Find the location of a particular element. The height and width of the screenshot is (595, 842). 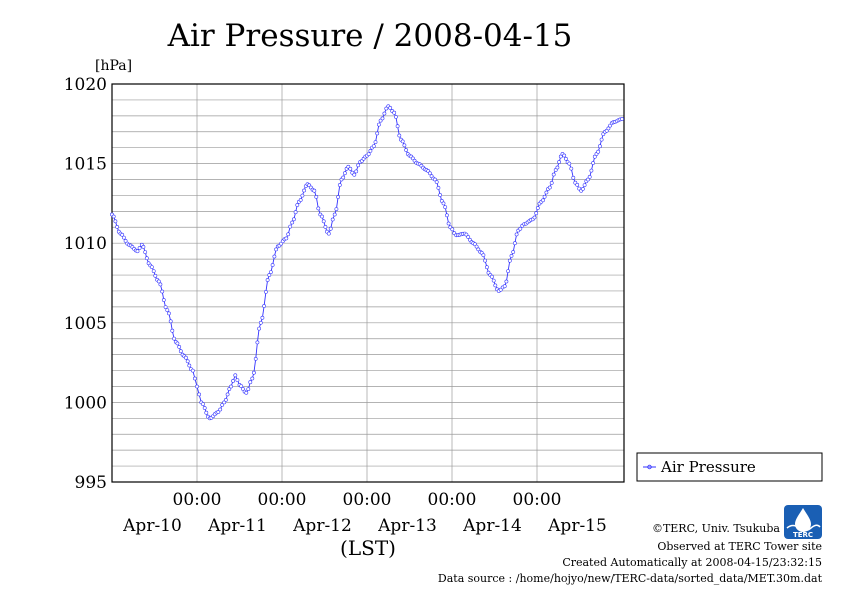

y-tick-labels: 995 1000 1005 1010 1015 1020 is located at coordinates (85, 284).